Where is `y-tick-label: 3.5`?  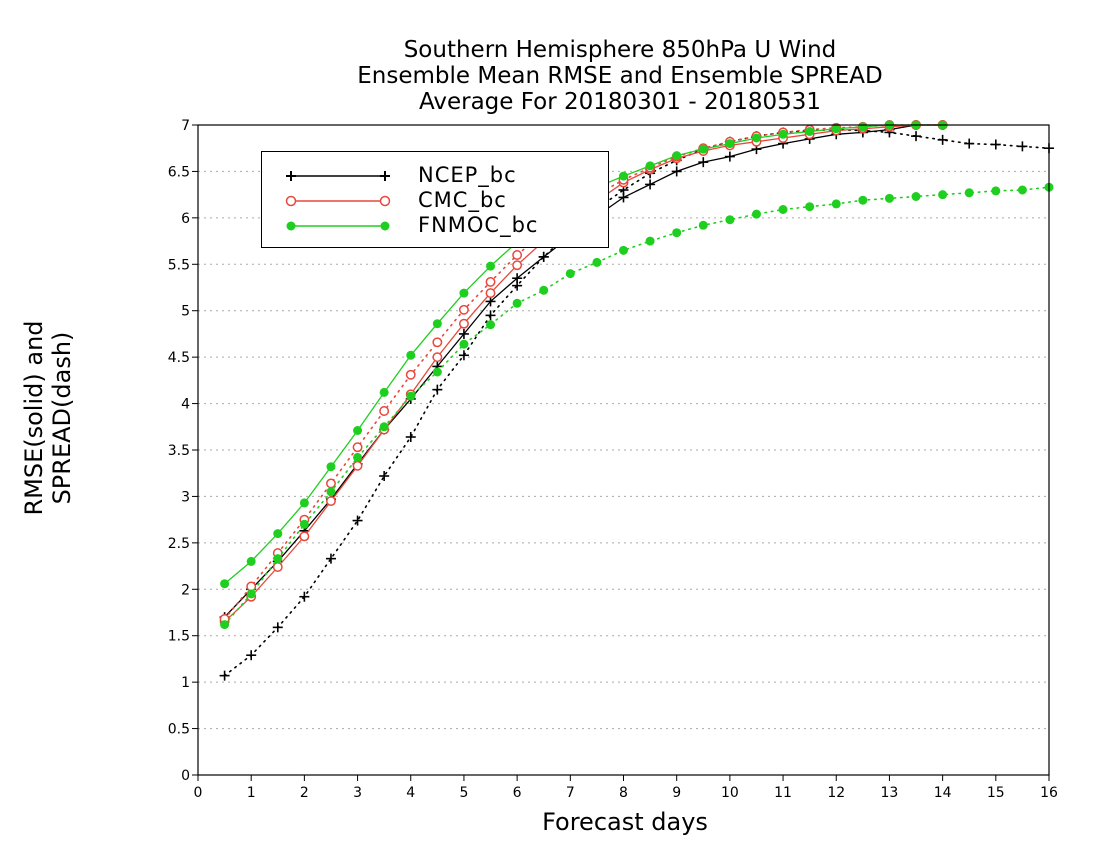 y-tick-label: 3.5 is located at coordinates (179, 451).